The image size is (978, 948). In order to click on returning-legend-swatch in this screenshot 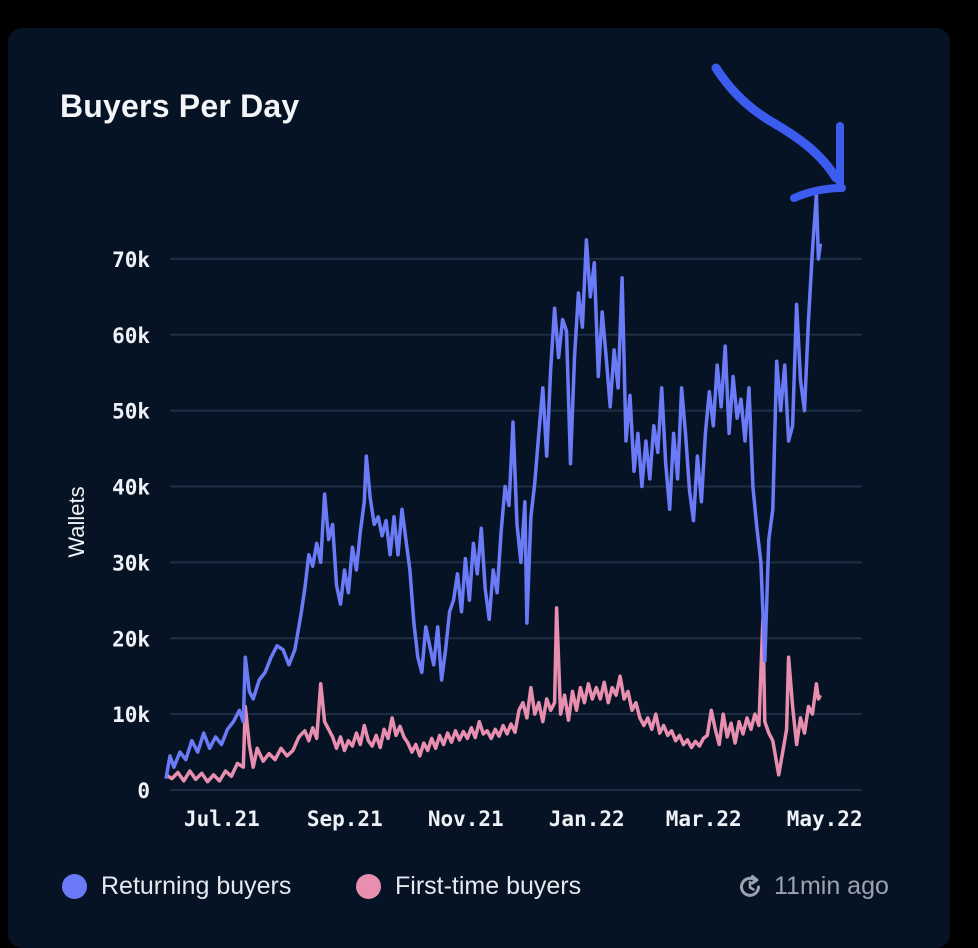, I will do `click(74, 886)`.